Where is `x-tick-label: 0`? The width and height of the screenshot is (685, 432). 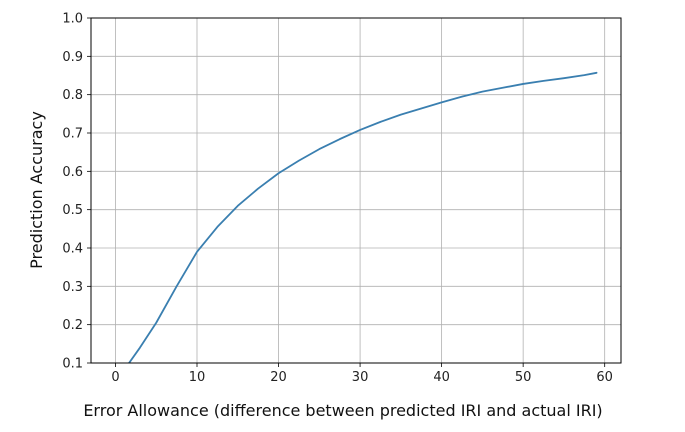 x-tick-label: 0 is located at coordinates (115, 377).